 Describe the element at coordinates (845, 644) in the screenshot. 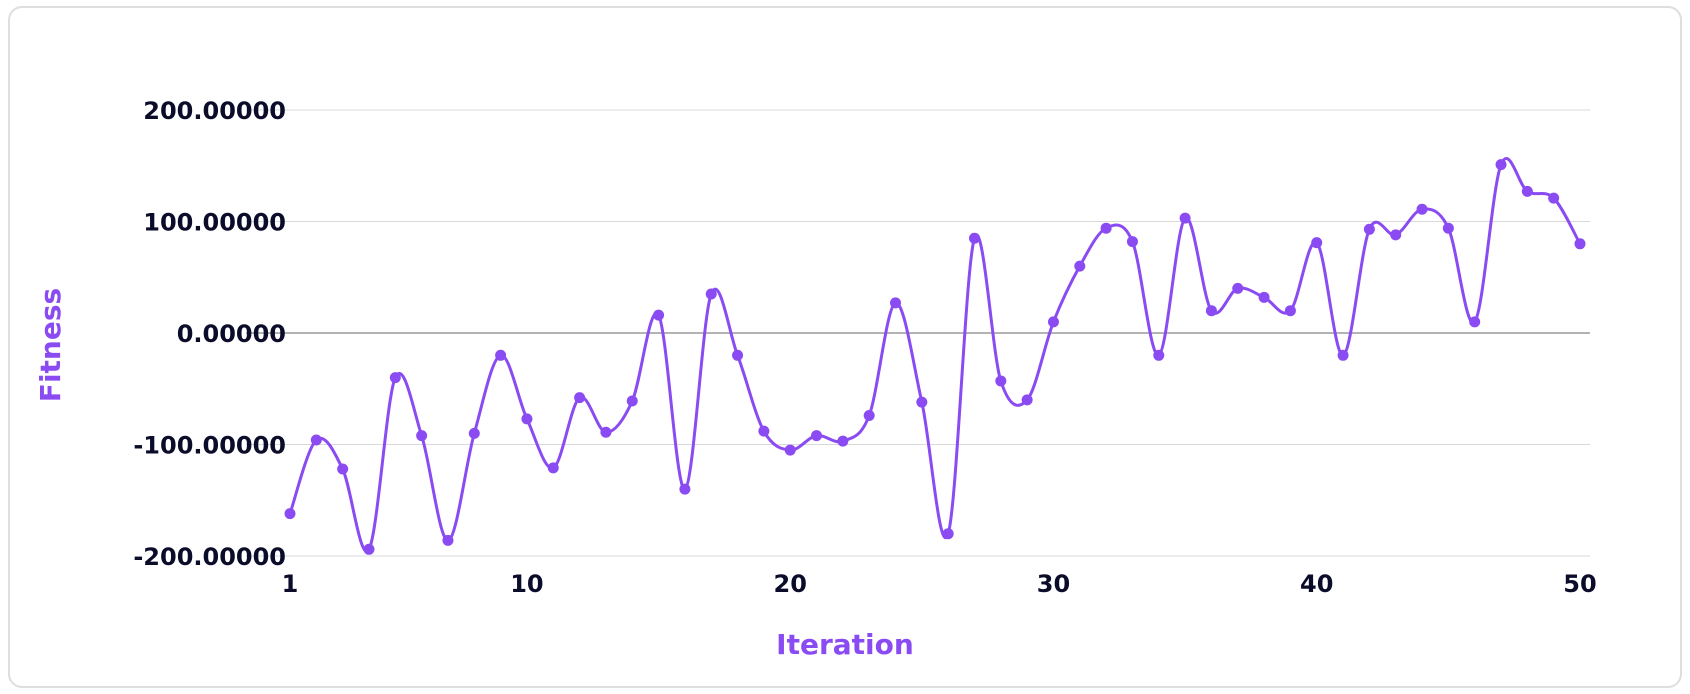

I see `x-axis-title: Iteration` at that location.